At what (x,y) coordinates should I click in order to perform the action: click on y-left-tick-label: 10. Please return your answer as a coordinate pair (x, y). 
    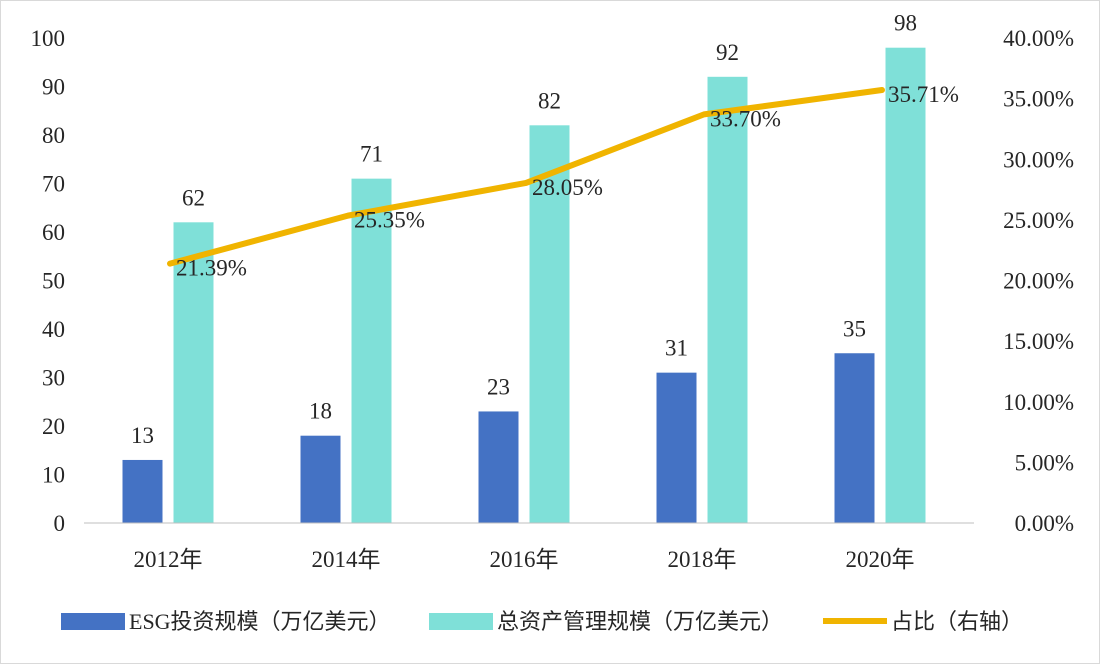
    Looking at the image, I should click on (53, 475).